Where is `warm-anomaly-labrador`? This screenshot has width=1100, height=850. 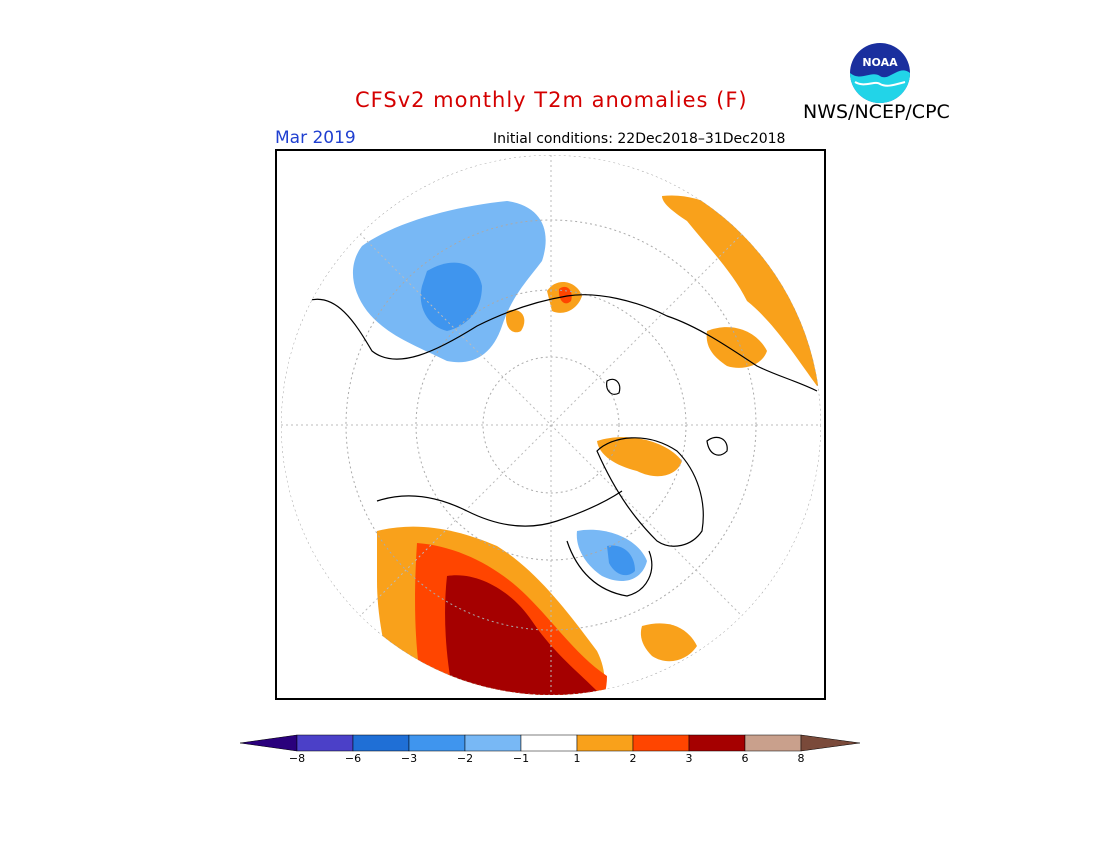 warm-anomaly-labrador is located at coordinates (668, 642).